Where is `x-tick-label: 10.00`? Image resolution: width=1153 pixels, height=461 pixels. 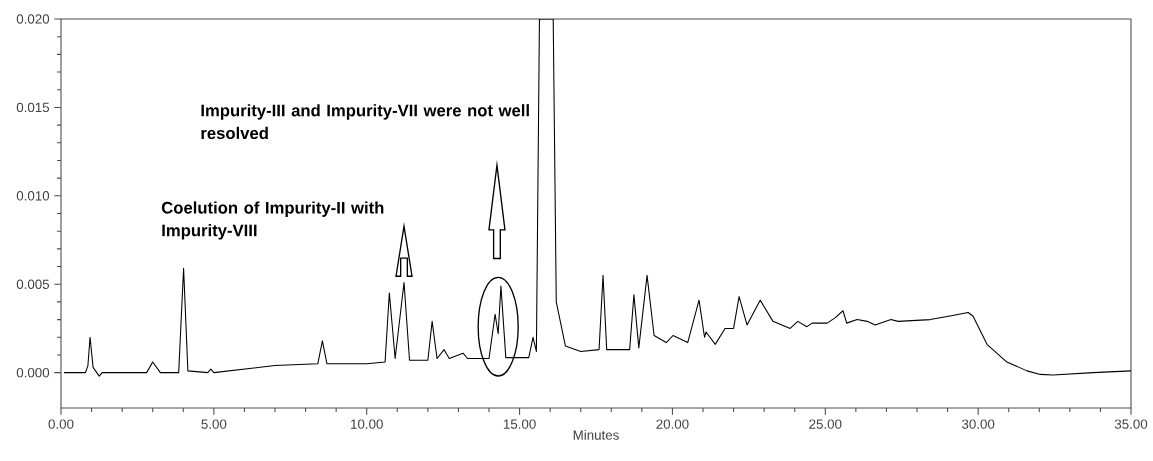
x-tick-label: 10.00 is located at coordinates (367, 424).